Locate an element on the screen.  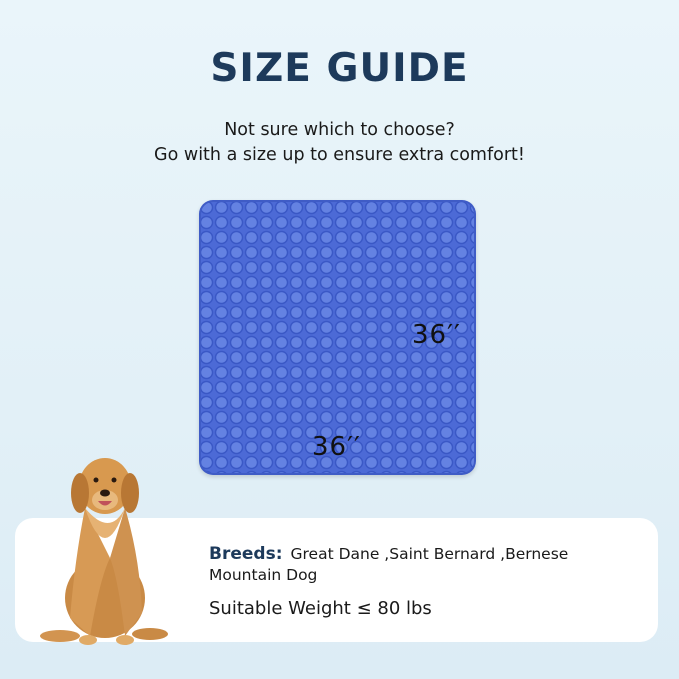
page-title: SIZE GUIDE is located at coordinates (339, 68).